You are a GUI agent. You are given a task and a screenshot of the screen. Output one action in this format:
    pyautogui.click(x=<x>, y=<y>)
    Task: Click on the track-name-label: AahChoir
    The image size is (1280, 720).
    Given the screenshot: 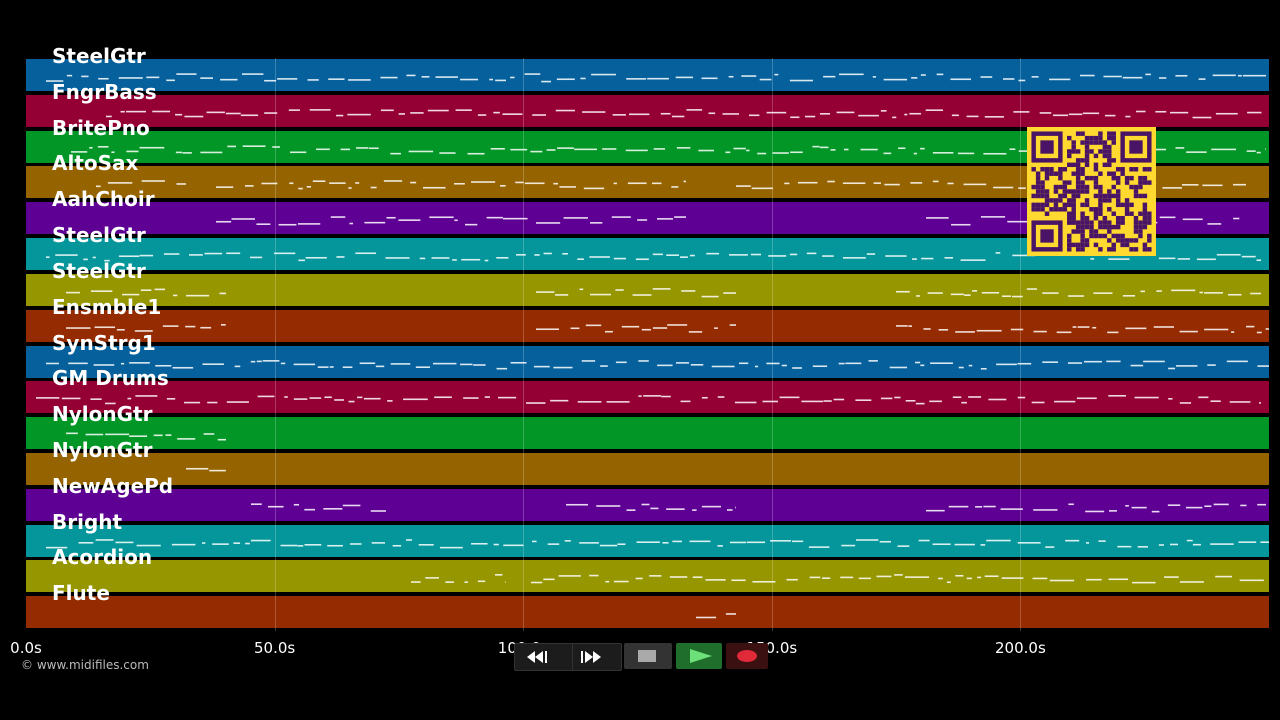 What is the action you would take?
    pyautogui.click(x=103, y=199)
    